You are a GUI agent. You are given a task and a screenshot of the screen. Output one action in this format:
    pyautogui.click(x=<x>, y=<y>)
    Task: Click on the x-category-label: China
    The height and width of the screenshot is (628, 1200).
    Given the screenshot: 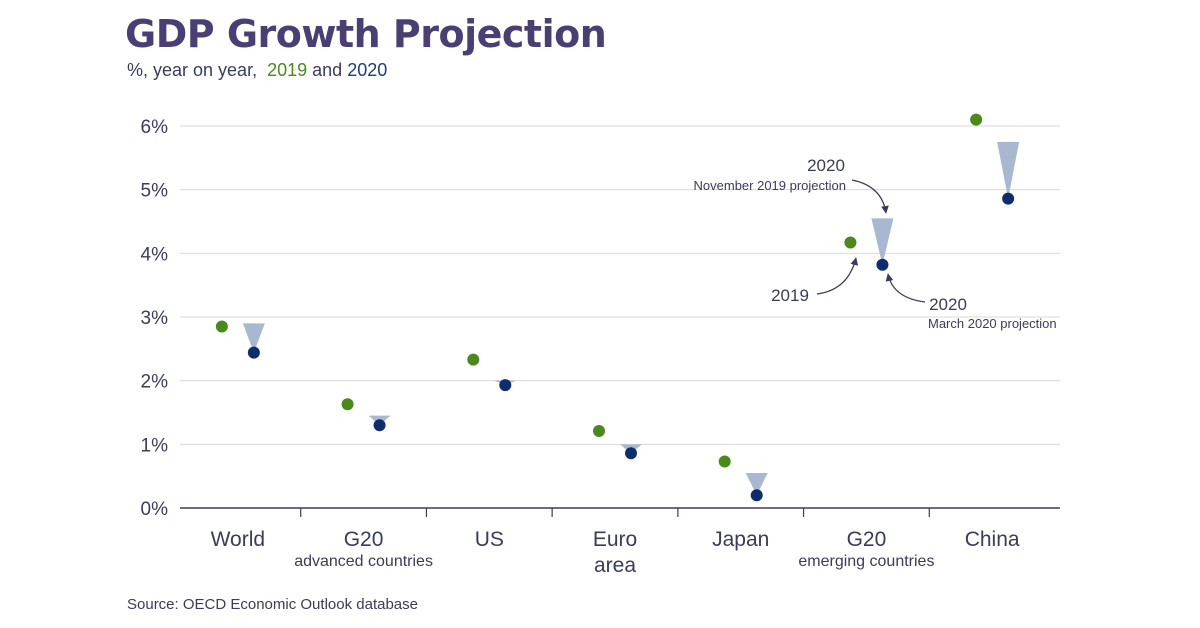 What is the action you would take?
    pyautogui.click(x=992, y=539)
    